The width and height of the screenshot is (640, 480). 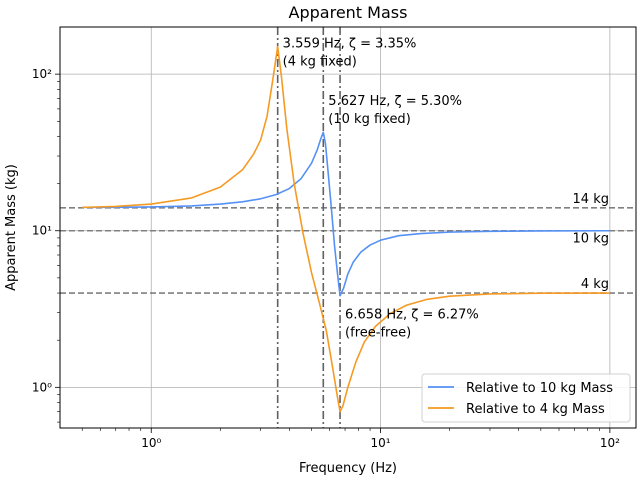 What do you see at coordinates (42, 74) in the screenshot?
I see `y-tick-label: 10²` at bounding box center [42, 74].